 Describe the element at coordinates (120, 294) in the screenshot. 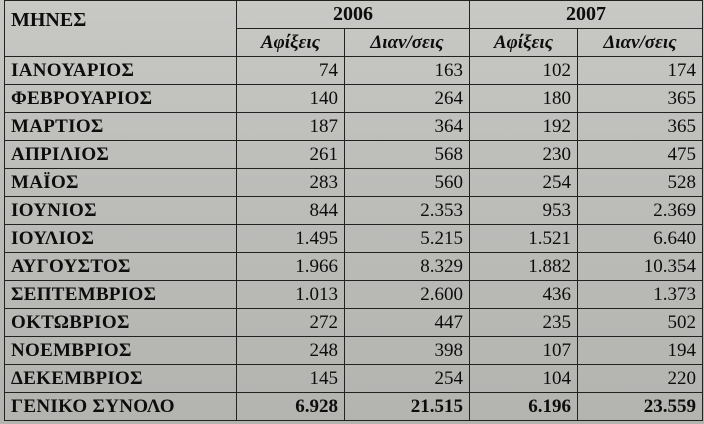

I see `month-cell: ΣΕΠΤΕΜΒΡΙΟΣ` at that location.